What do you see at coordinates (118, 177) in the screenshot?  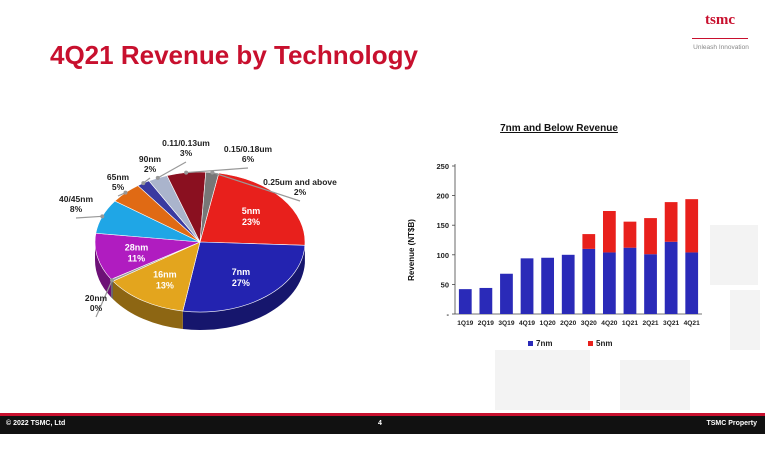 I see `pie-label-name: 65nm` at bounding box center [118, 177].